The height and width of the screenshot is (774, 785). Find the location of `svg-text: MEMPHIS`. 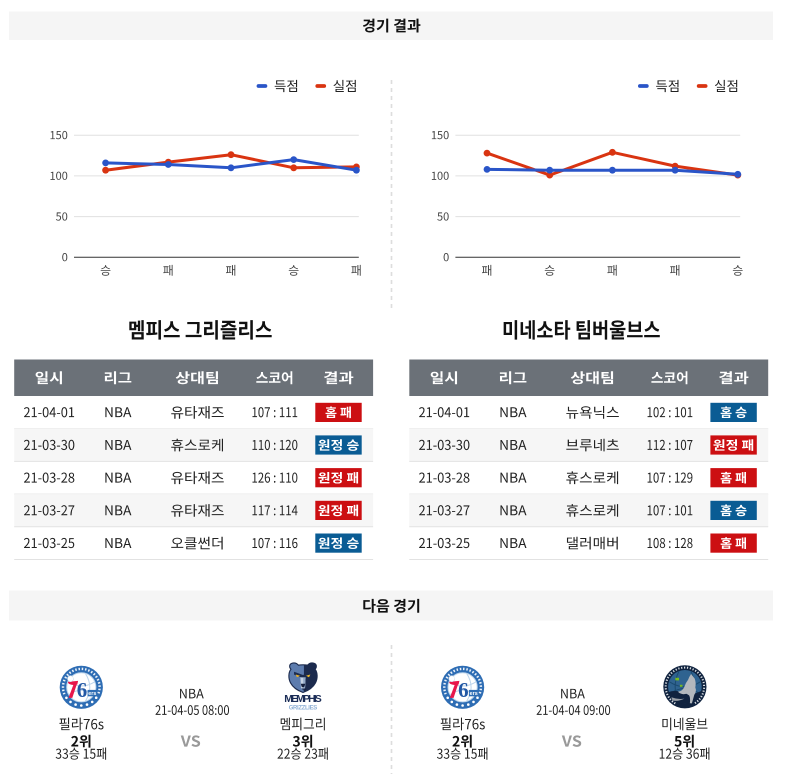

svg-text: MEMPHIS is located at coordinates (303, 699).